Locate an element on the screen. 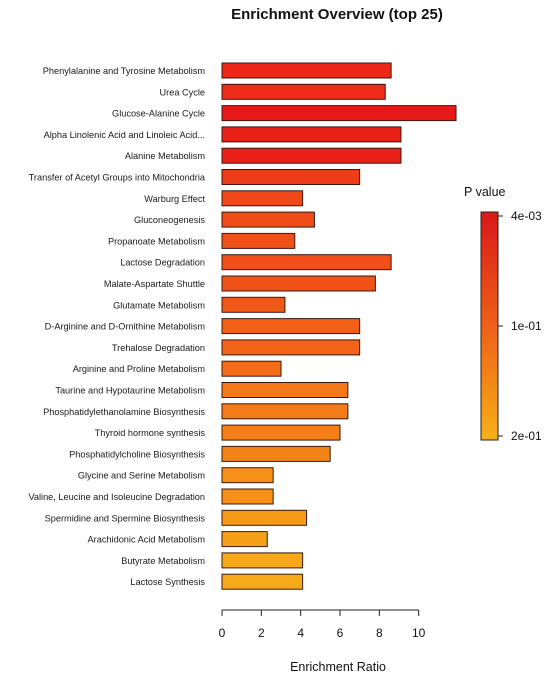 This screenshot has height=679, width=550. category-label: Lactose Synthesis is located at coordinates (167, 582).